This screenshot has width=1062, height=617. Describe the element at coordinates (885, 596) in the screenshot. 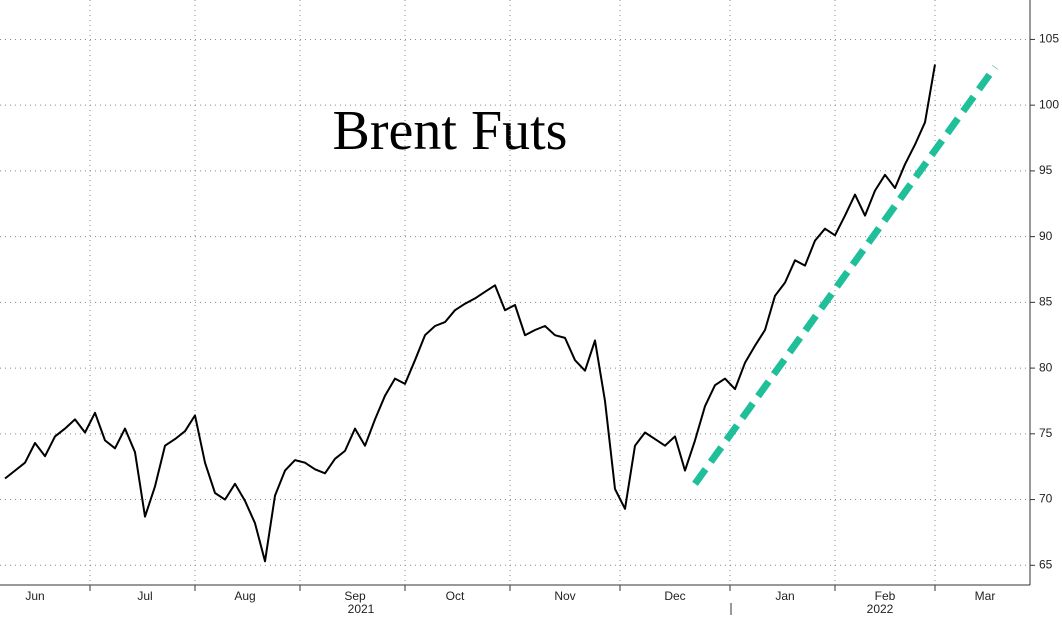

I see `x-tick-label: Feb` at that location.